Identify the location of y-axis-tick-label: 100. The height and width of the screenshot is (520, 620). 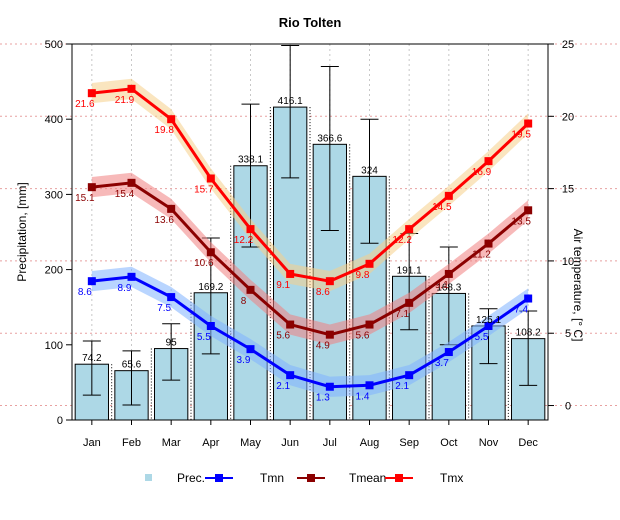
(54, 346).